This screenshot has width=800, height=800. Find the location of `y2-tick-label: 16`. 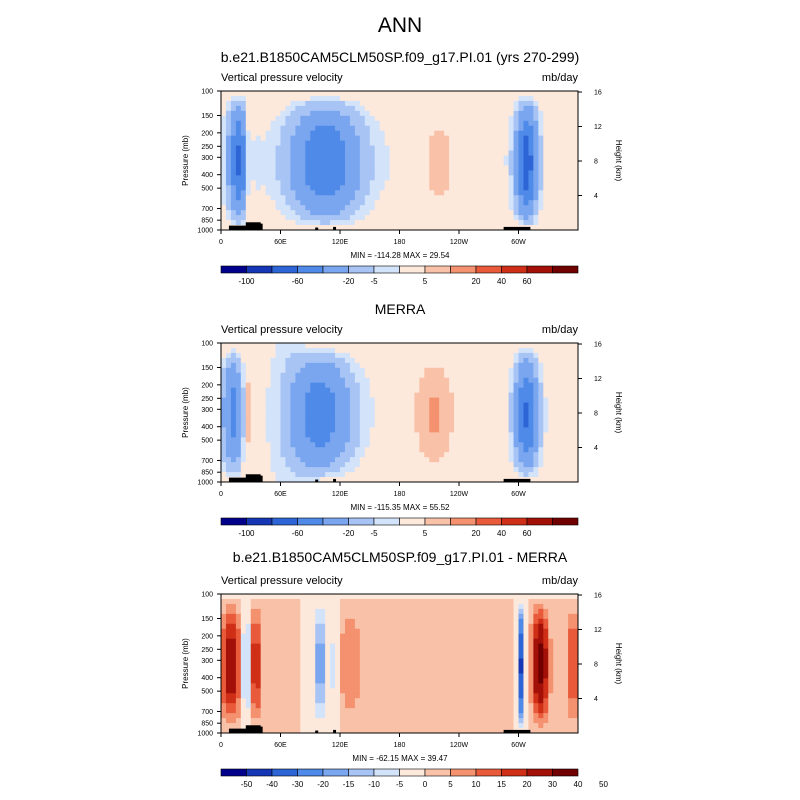

y2-tick-label: 16 is located at coordinates (598, 345).